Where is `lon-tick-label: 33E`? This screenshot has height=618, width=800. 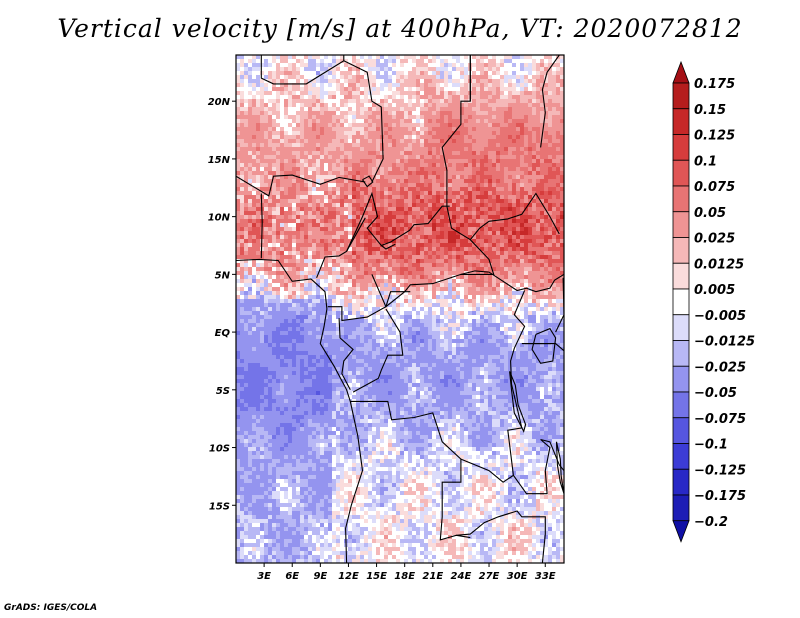 lon-tick-label: 33E is located at coordinates (545, 576).